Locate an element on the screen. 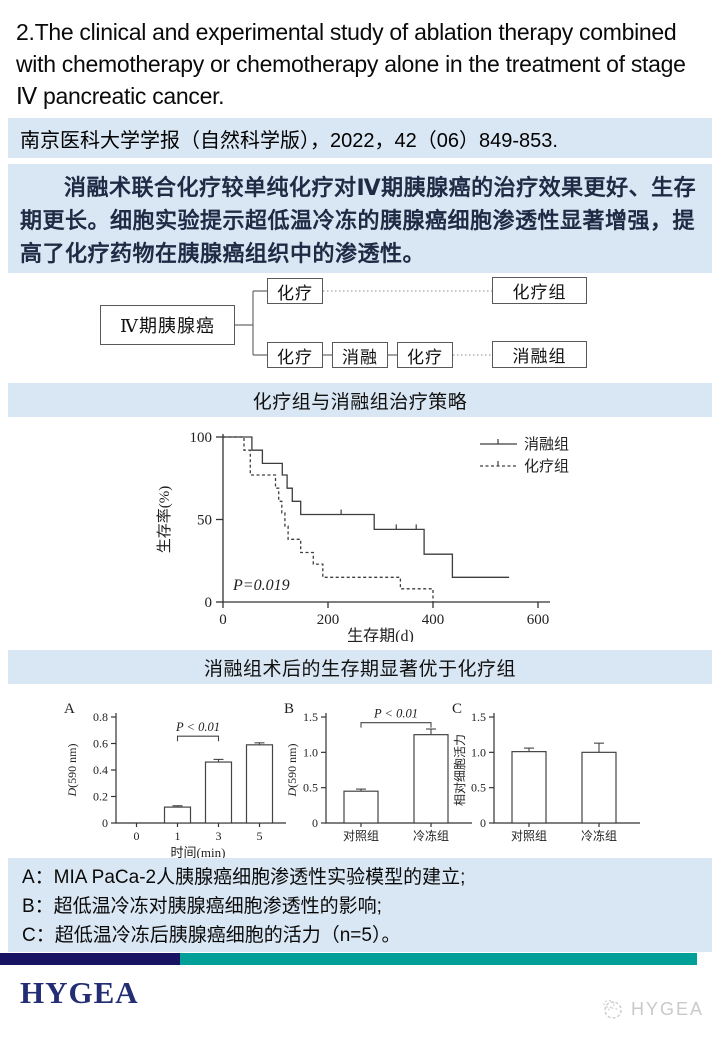 This screenshot has width=720, height=1040. svg-text: 1 is located at coordinates (178, 836).